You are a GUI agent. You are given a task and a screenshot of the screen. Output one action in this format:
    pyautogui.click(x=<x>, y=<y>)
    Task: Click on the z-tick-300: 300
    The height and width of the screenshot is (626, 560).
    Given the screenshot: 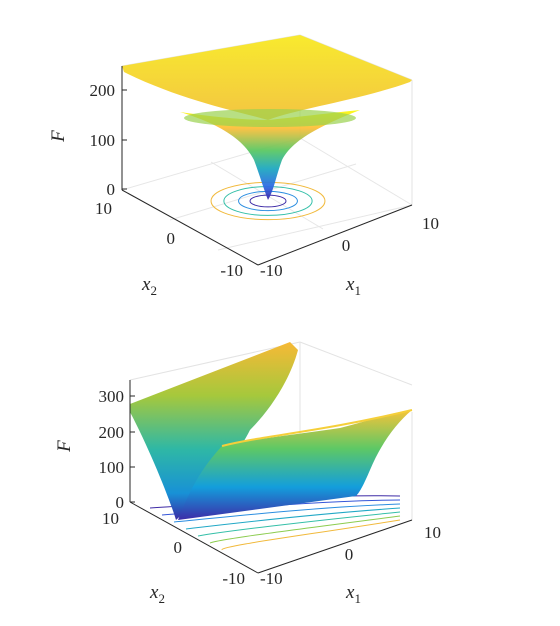 What is the action you would take?
    pyautogui.click(x=112, y=396)
    